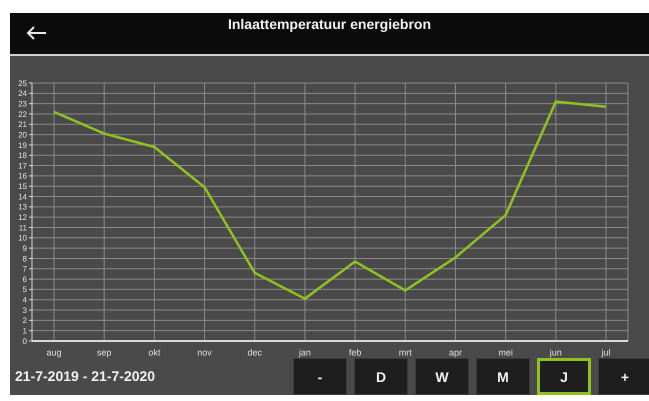 This screenshot has width=649, height=401. I want to click on y-tick-label: 8, so click(25, 259).